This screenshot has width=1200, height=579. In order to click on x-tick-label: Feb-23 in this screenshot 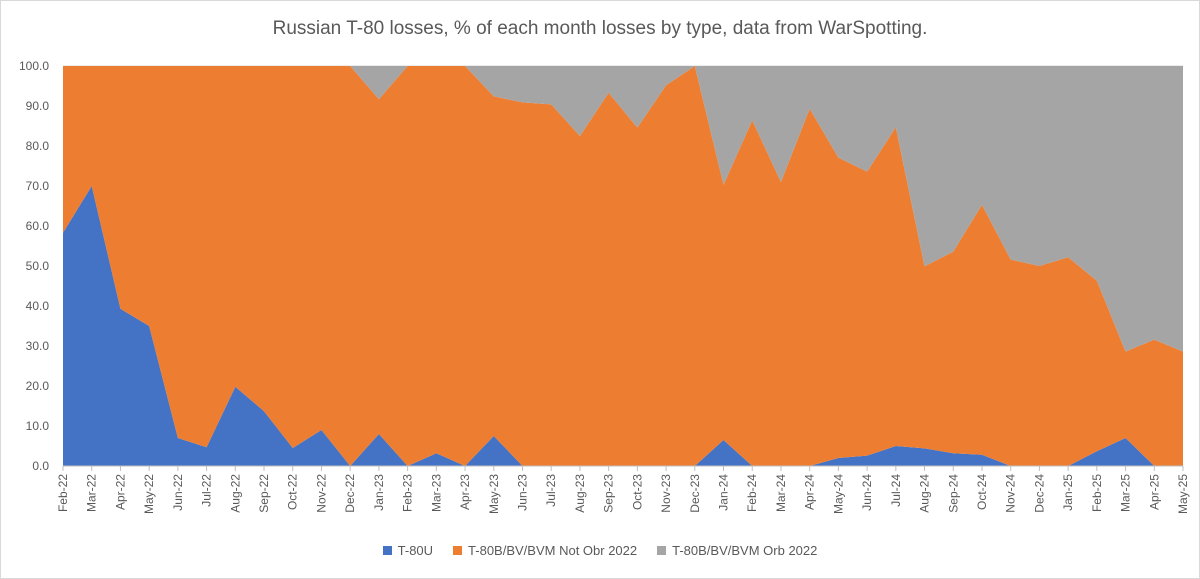, I will do `click(408, 493)`.